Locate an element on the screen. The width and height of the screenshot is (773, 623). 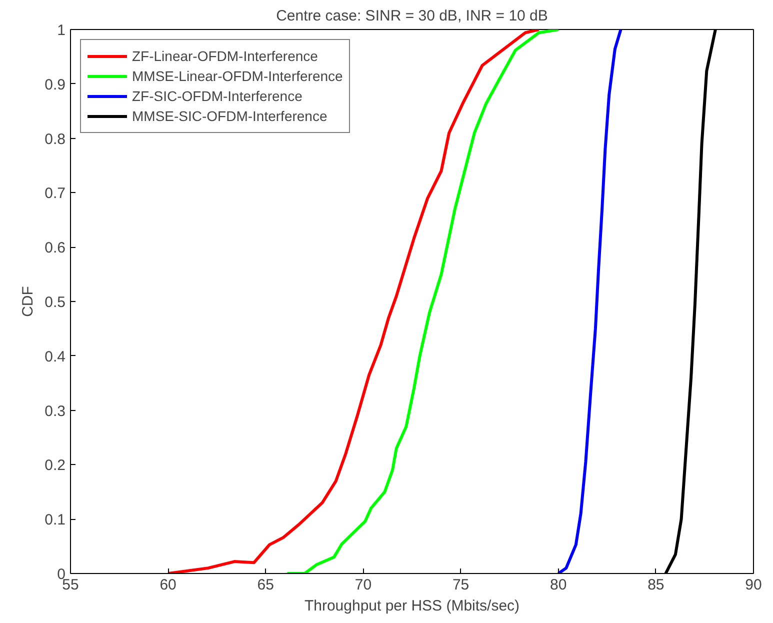
chart-title: Centre case: SINR = 30 dB, INR = 10 dB is located at coordinates (412, 16).